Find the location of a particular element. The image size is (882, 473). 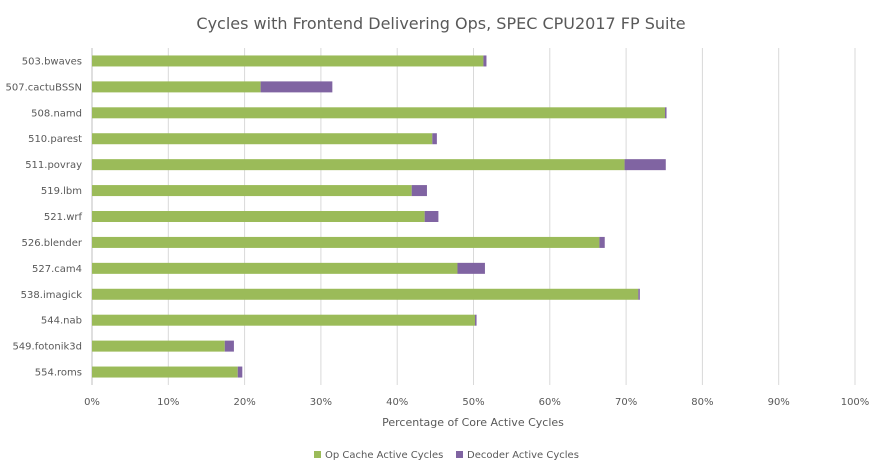

x-tick-label: 80% is located at coordinates (702, 402).